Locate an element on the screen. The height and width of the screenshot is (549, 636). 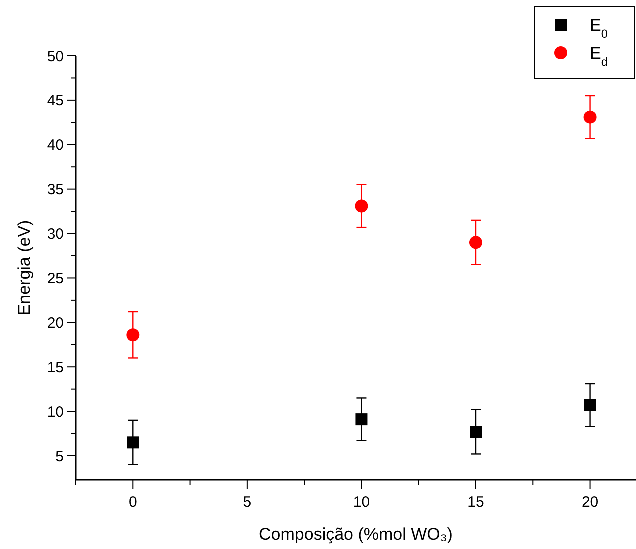
legend-label: E$_{0}$ is located at coordinates (599, 28).